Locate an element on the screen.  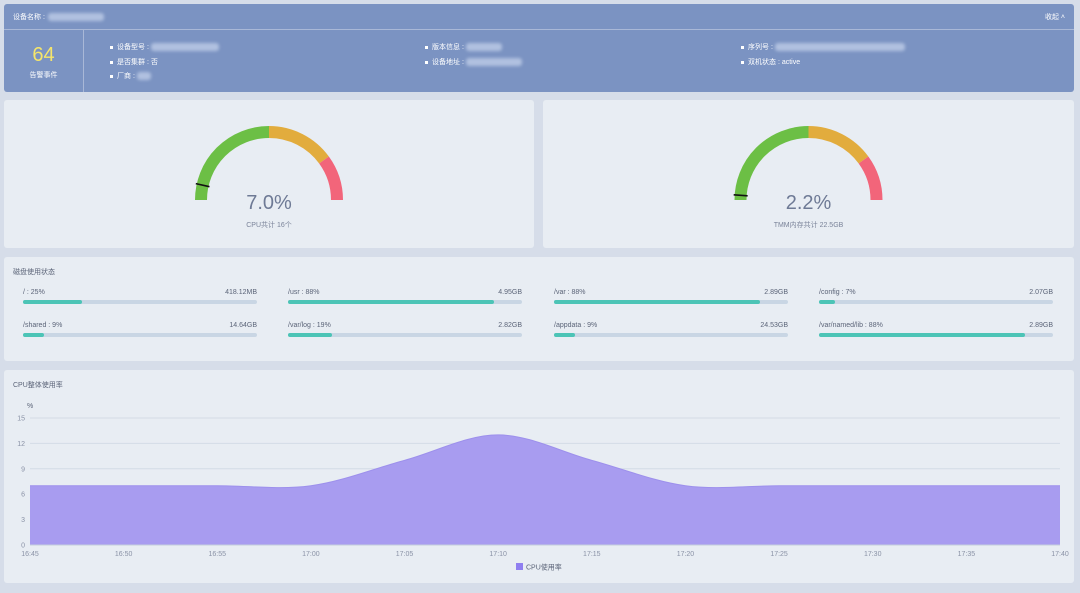
disk-item-size: 2.07GB is located at coordinates (1041, 292).